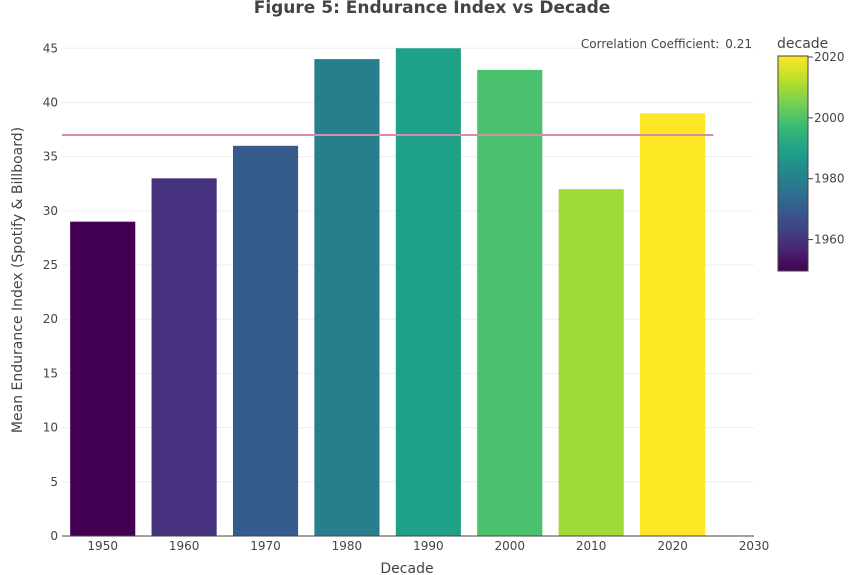 The height and width of the screenshot is (575, 863). What do you see at coordinates (754, 546) in the screenshot?
I see `x-tick-label: 2030` at bounding box center [754, 546].